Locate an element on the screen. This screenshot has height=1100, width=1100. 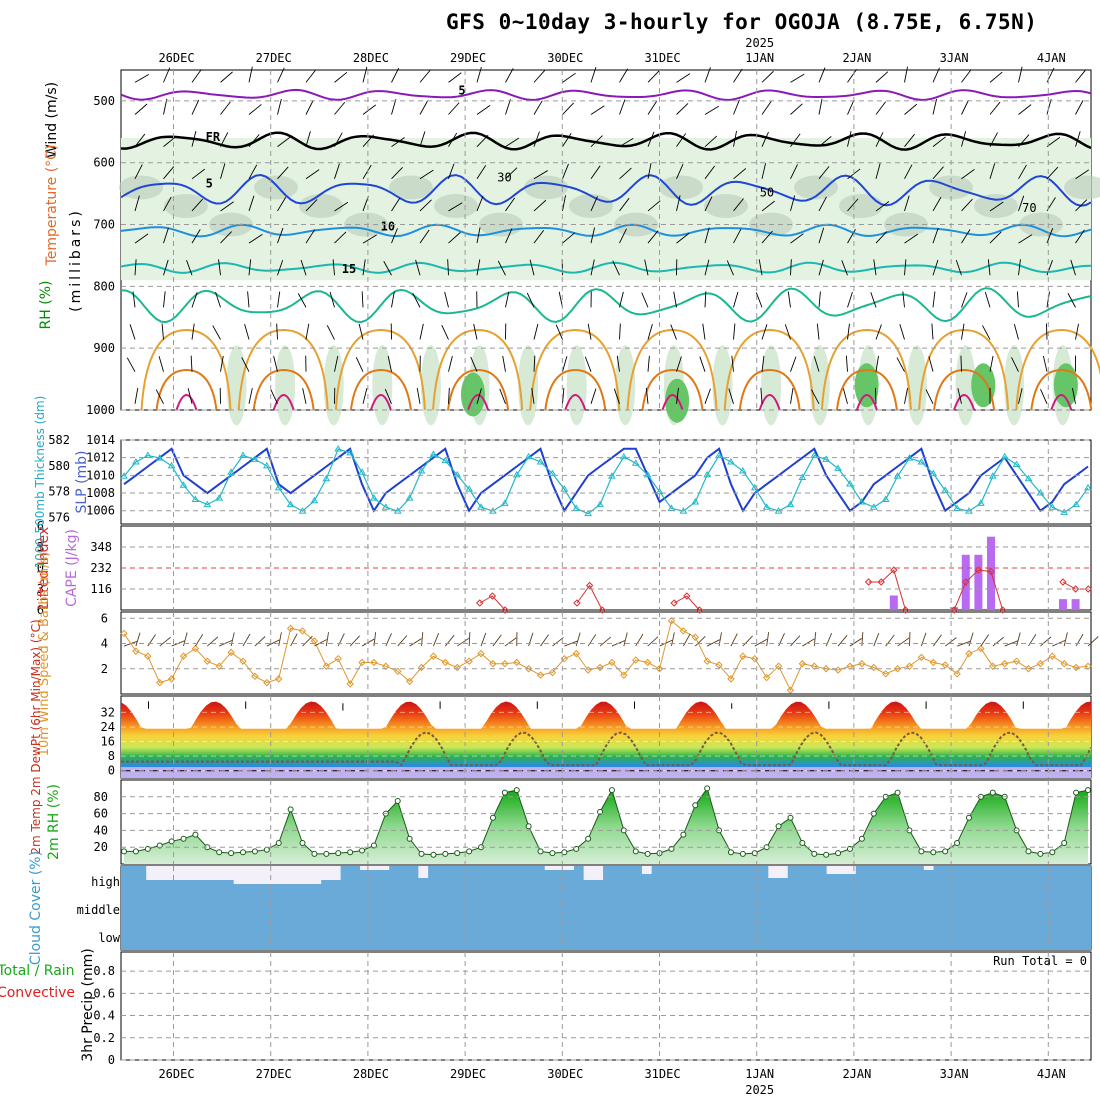
ua-ytick-label: 700 is located at coordinates (104, 225).